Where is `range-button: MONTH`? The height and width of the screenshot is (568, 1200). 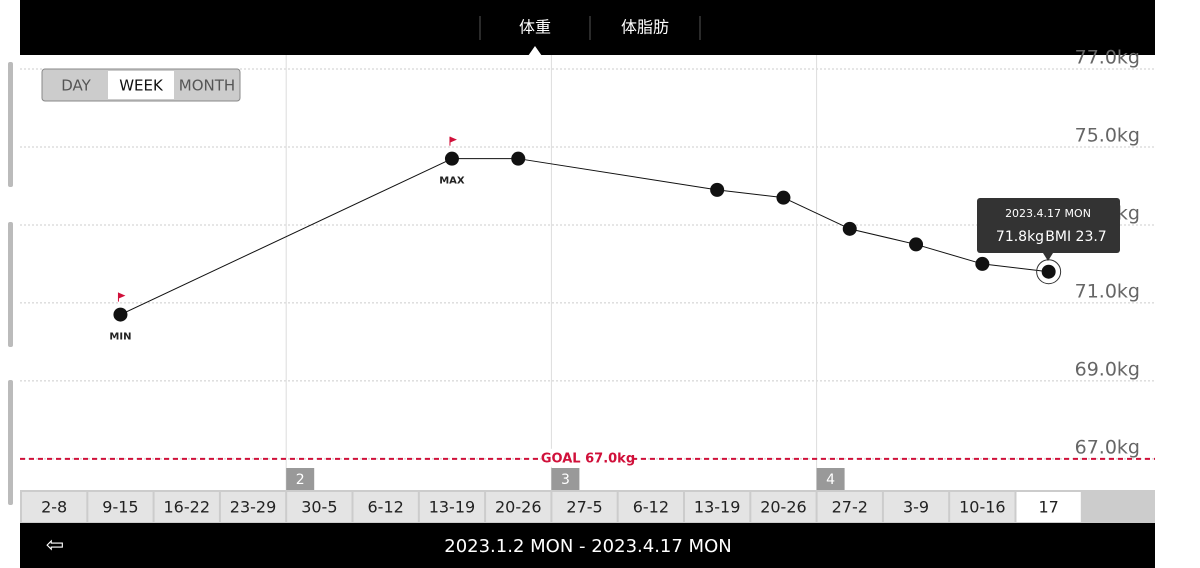 range-button: MONTH is located at coordinates (207, 86).